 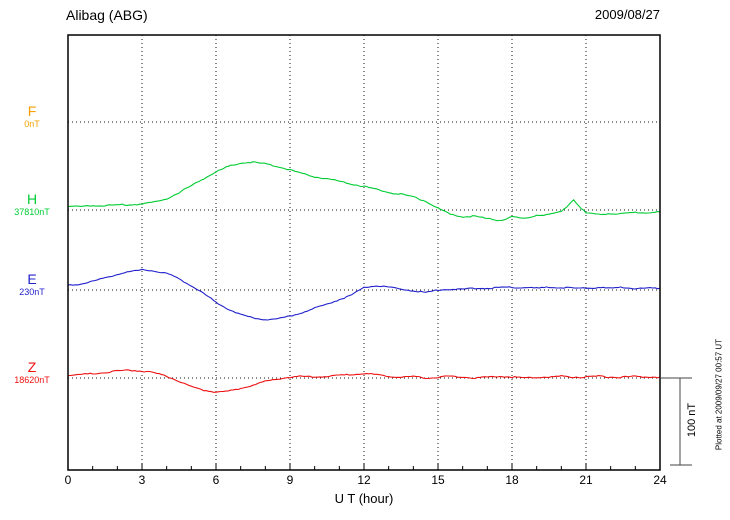 What do you see at coordinates (364, 294) in the screenshot?
I see `trace-E` at bounding box center [364, 294].